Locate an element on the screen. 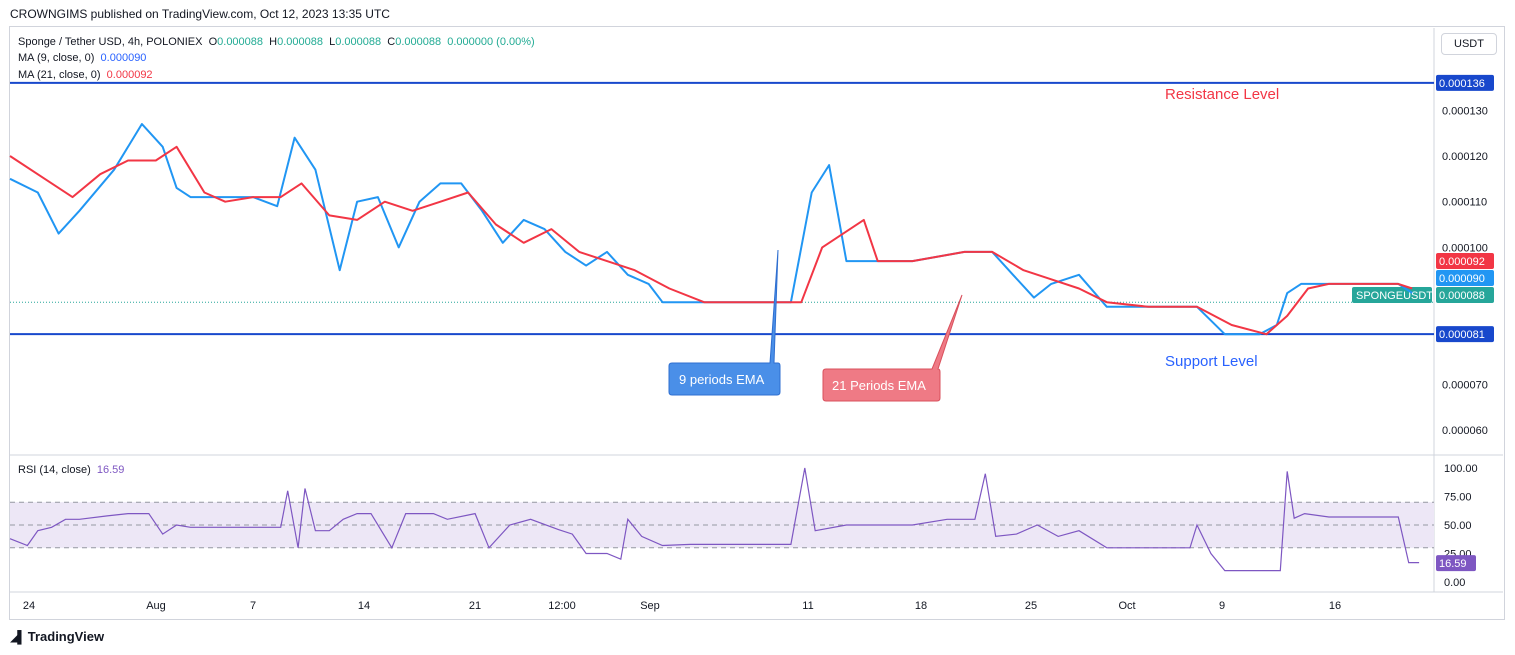 Image resolution: width=1515 pixels, height=655 pixels. low-value: 0.000088 is located at coordinates (358, 42).